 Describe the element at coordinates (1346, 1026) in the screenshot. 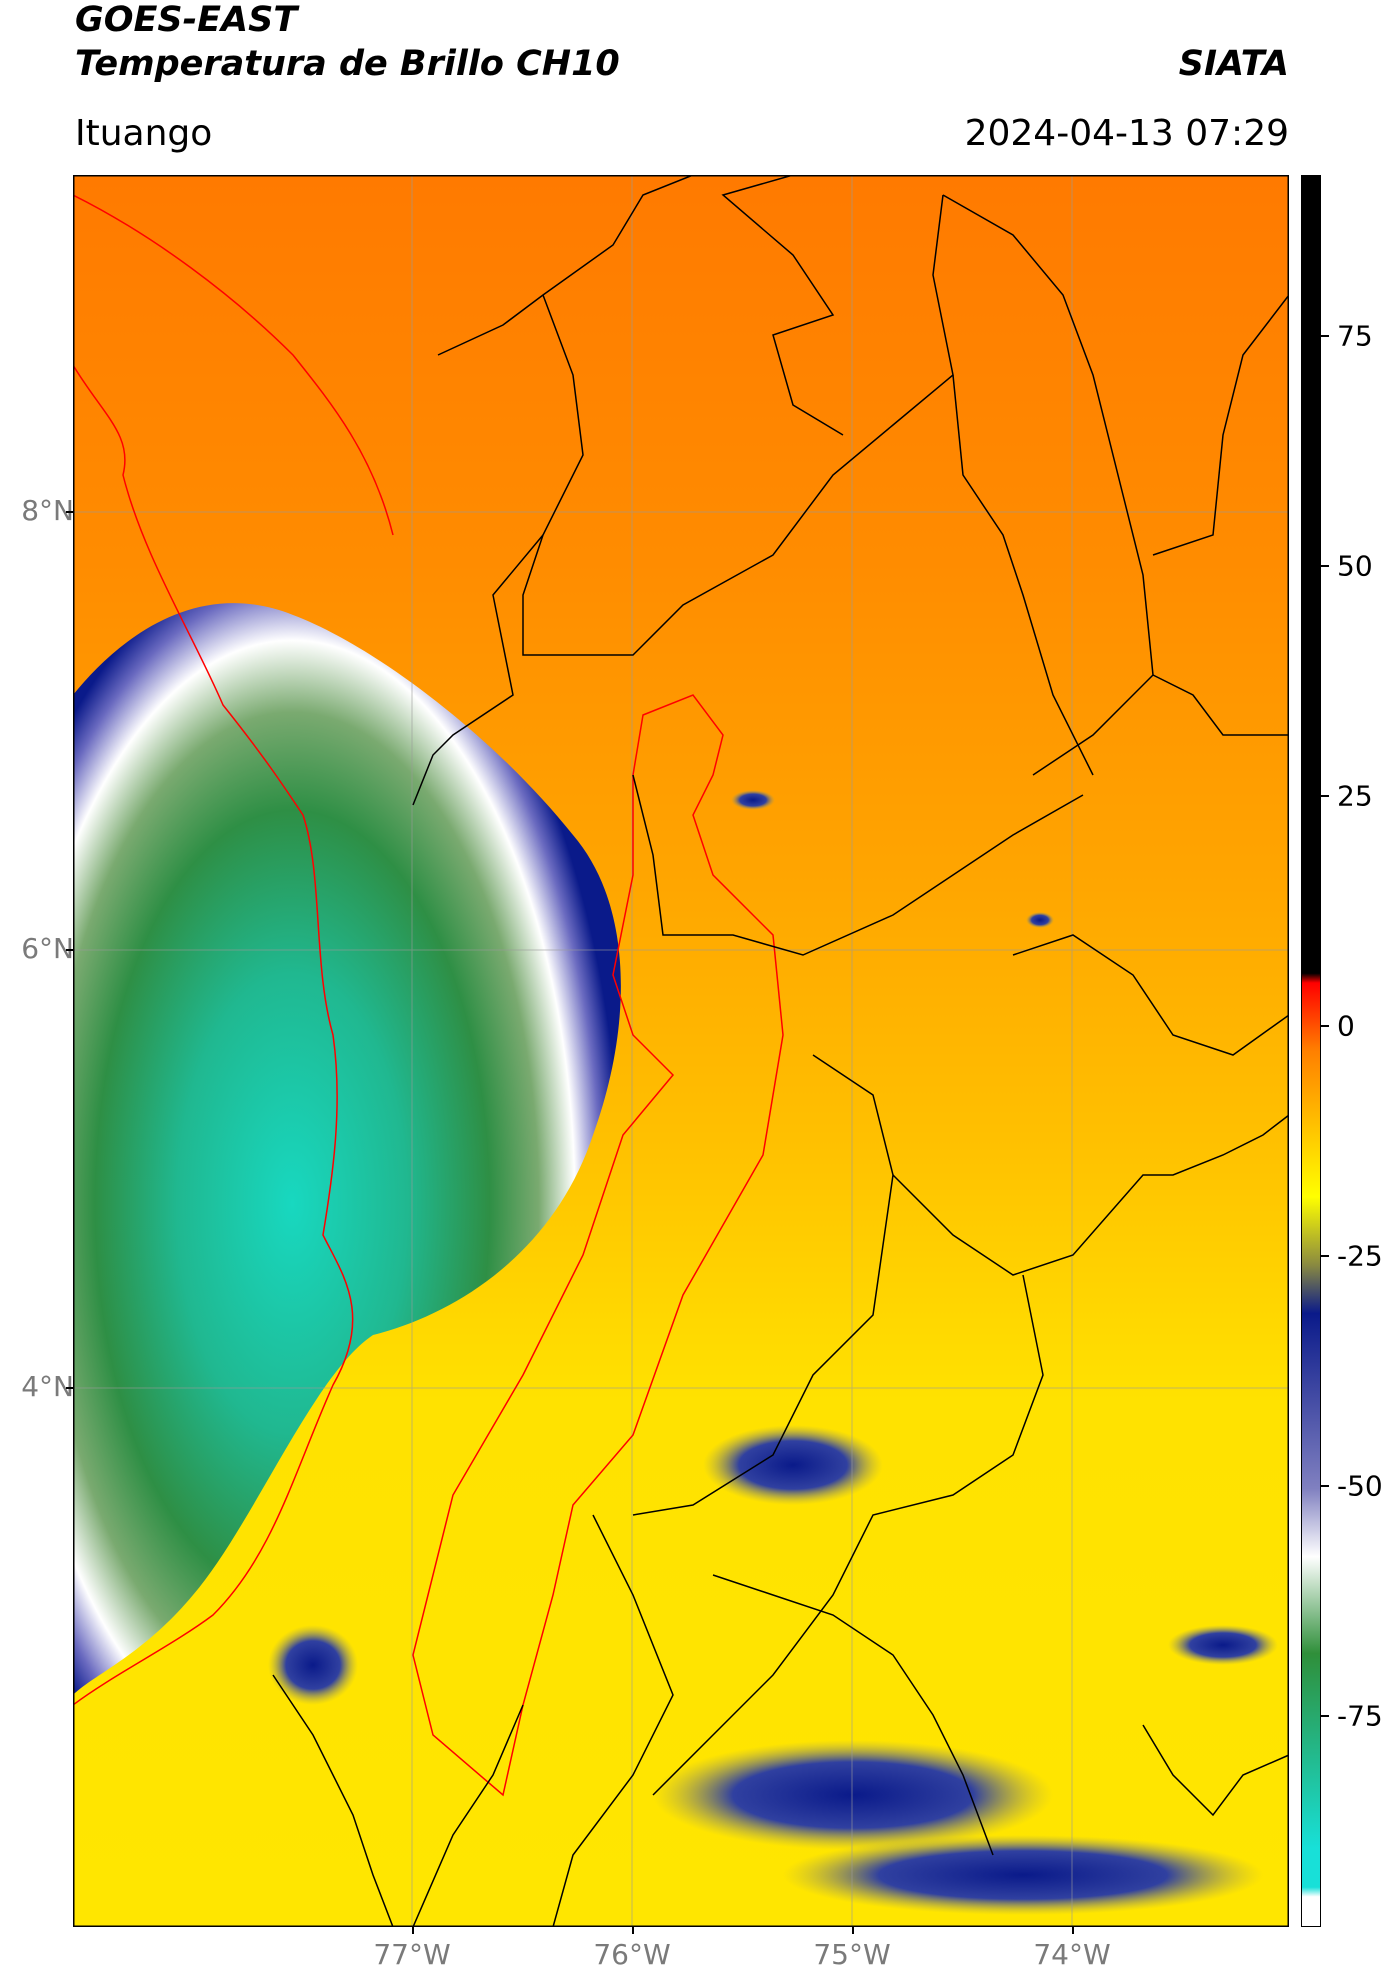

I see `colorbar-label-0: 0` at that location.